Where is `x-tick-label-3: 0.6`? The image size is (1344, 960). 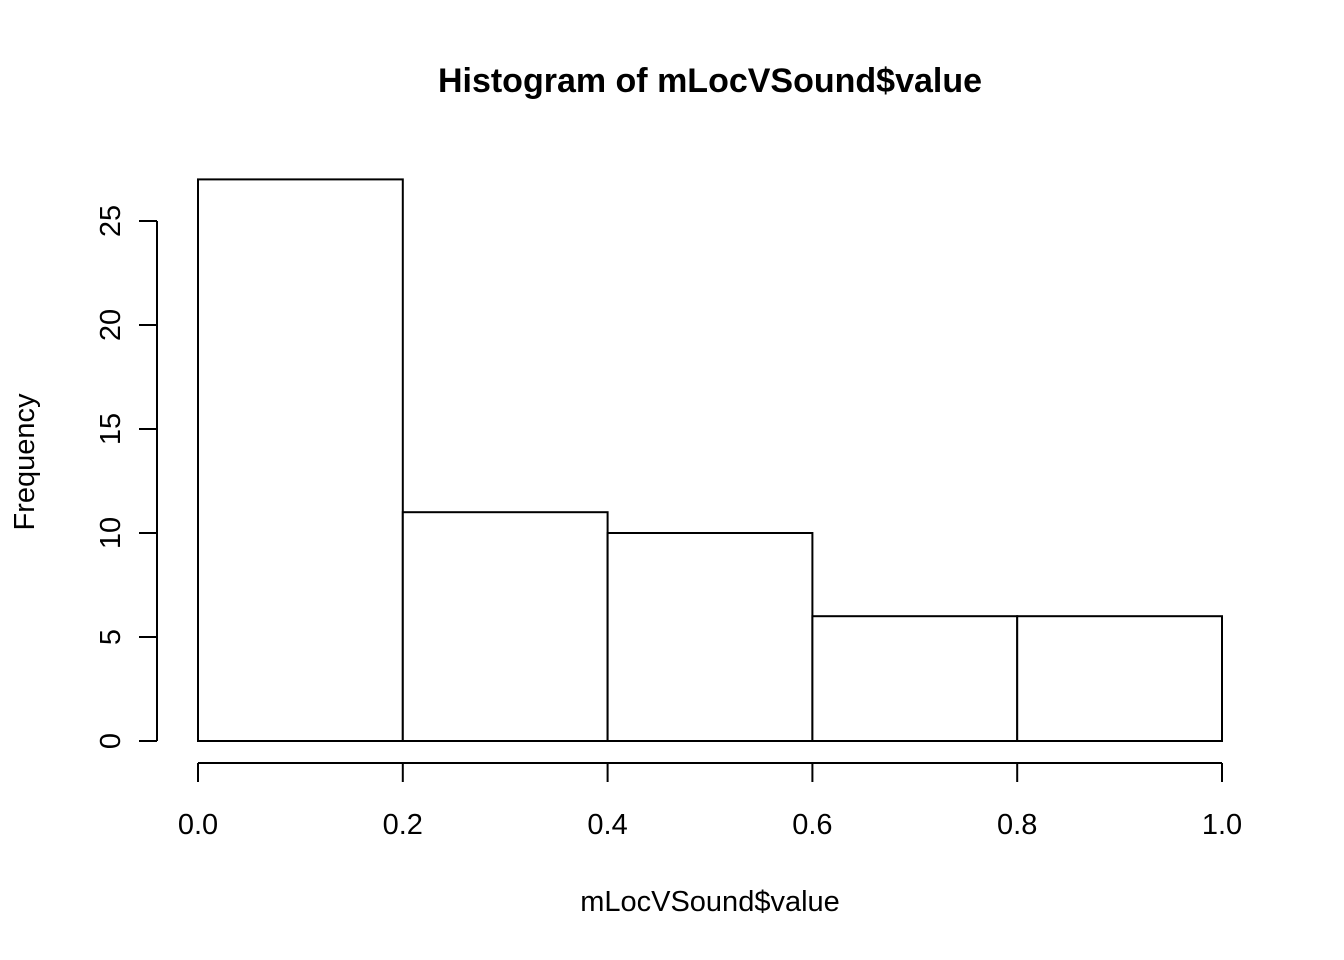
x-tick-label-3: 0.6 is located at coordinates (812, 825).